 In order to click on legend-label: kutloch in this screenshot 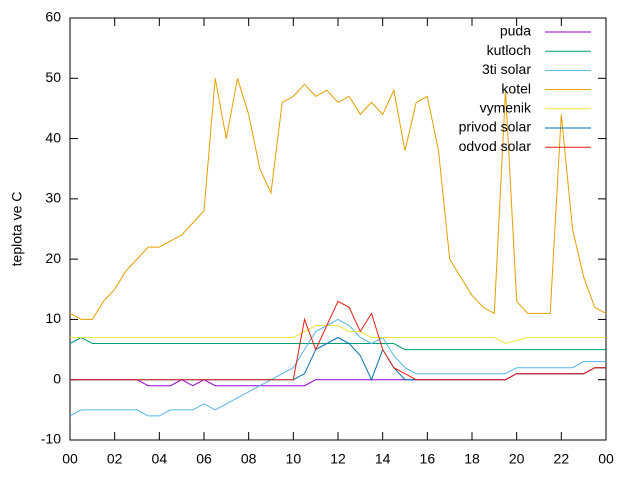, I will do `click(509, 50)`.